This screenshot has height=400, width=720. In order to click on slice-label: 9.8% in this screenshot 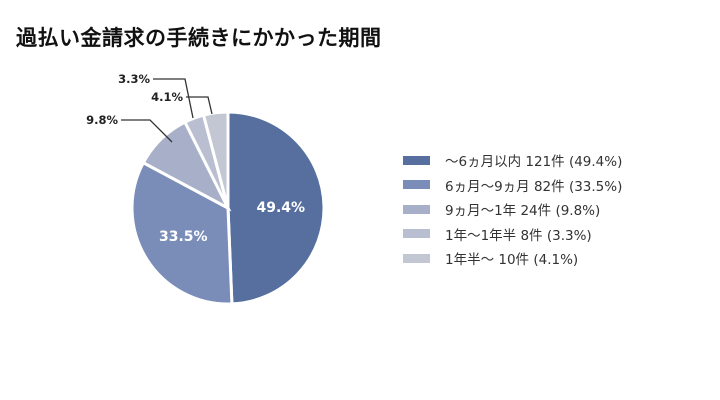, I will do `click(102, 120)`.